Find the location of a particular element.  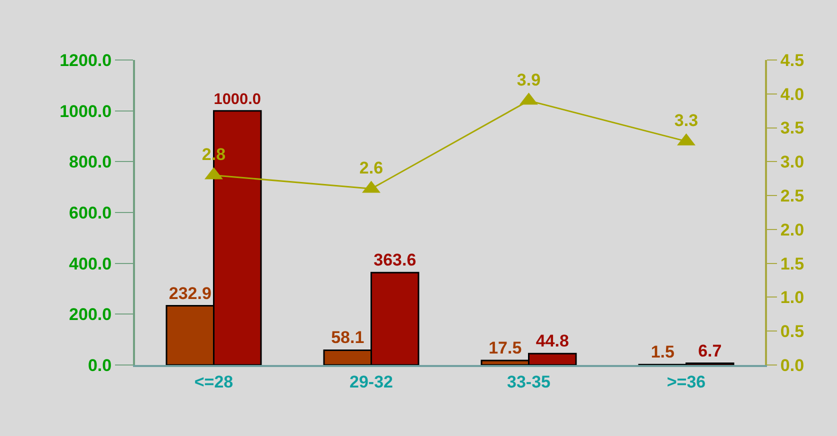

y2-tick-label: 0.5 is located at coordinates (792, 332).